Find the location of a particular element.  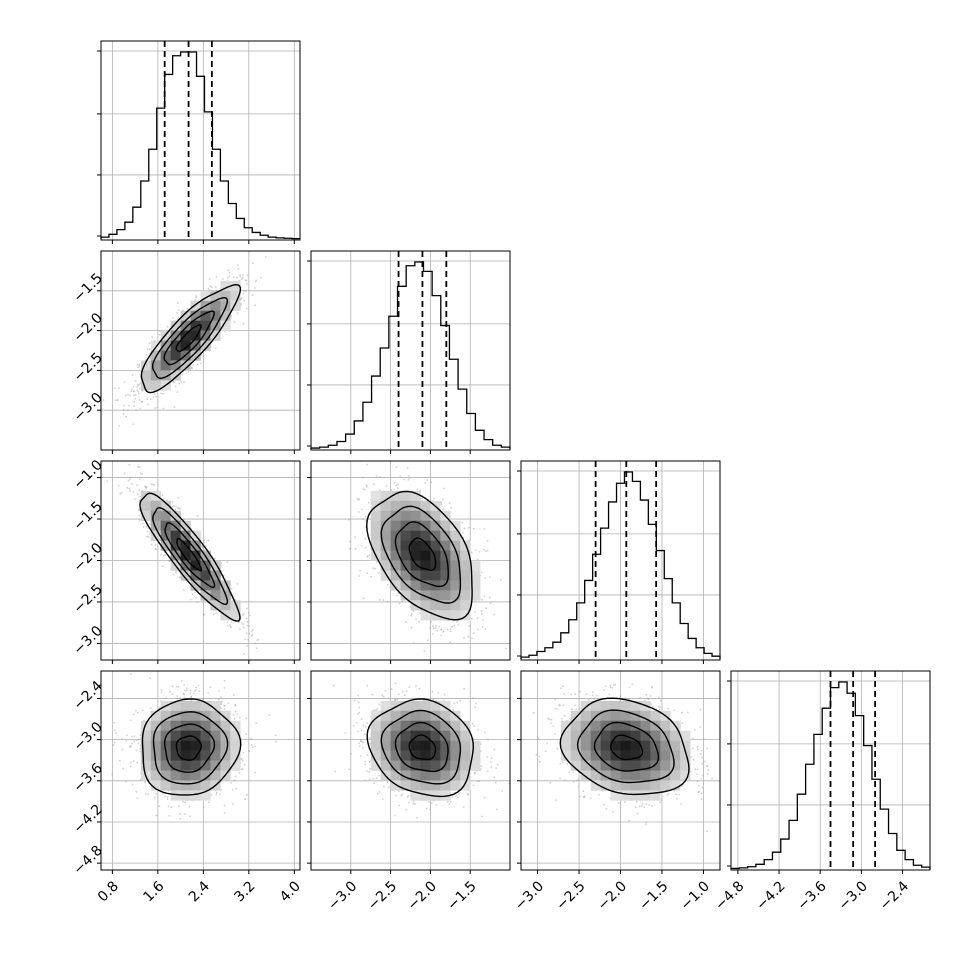

x-tick-label: −3.6 is located at coordinates (811, 895).